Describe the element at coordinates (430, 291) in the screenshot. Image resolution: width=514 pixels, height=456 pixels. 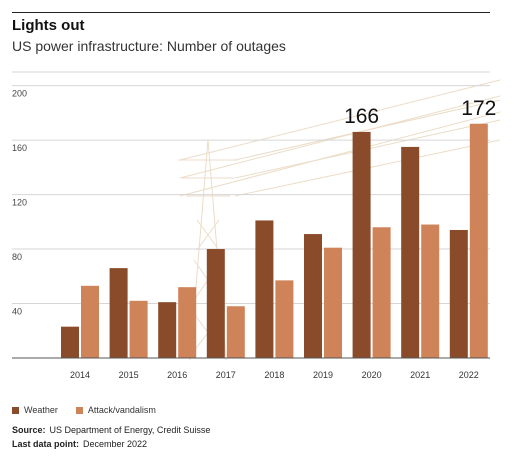
I see `bar-attack-2021` at that location.